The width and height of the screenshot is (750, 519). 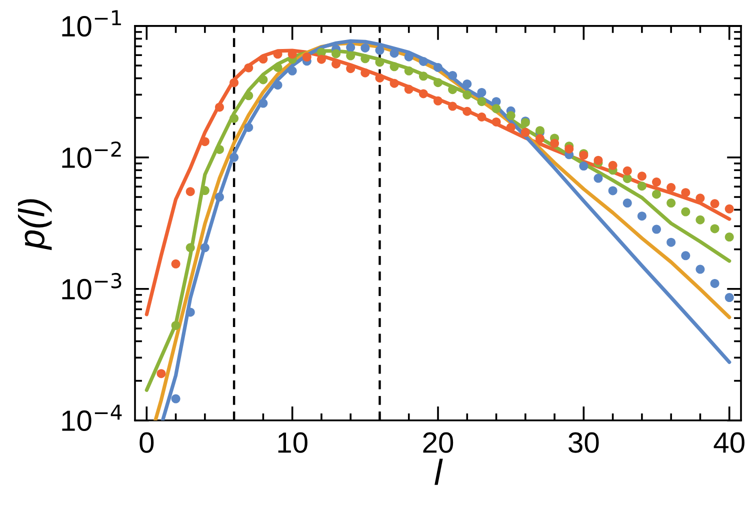 I want to click on x-tick-label: 10, so click(x=293, y=442).